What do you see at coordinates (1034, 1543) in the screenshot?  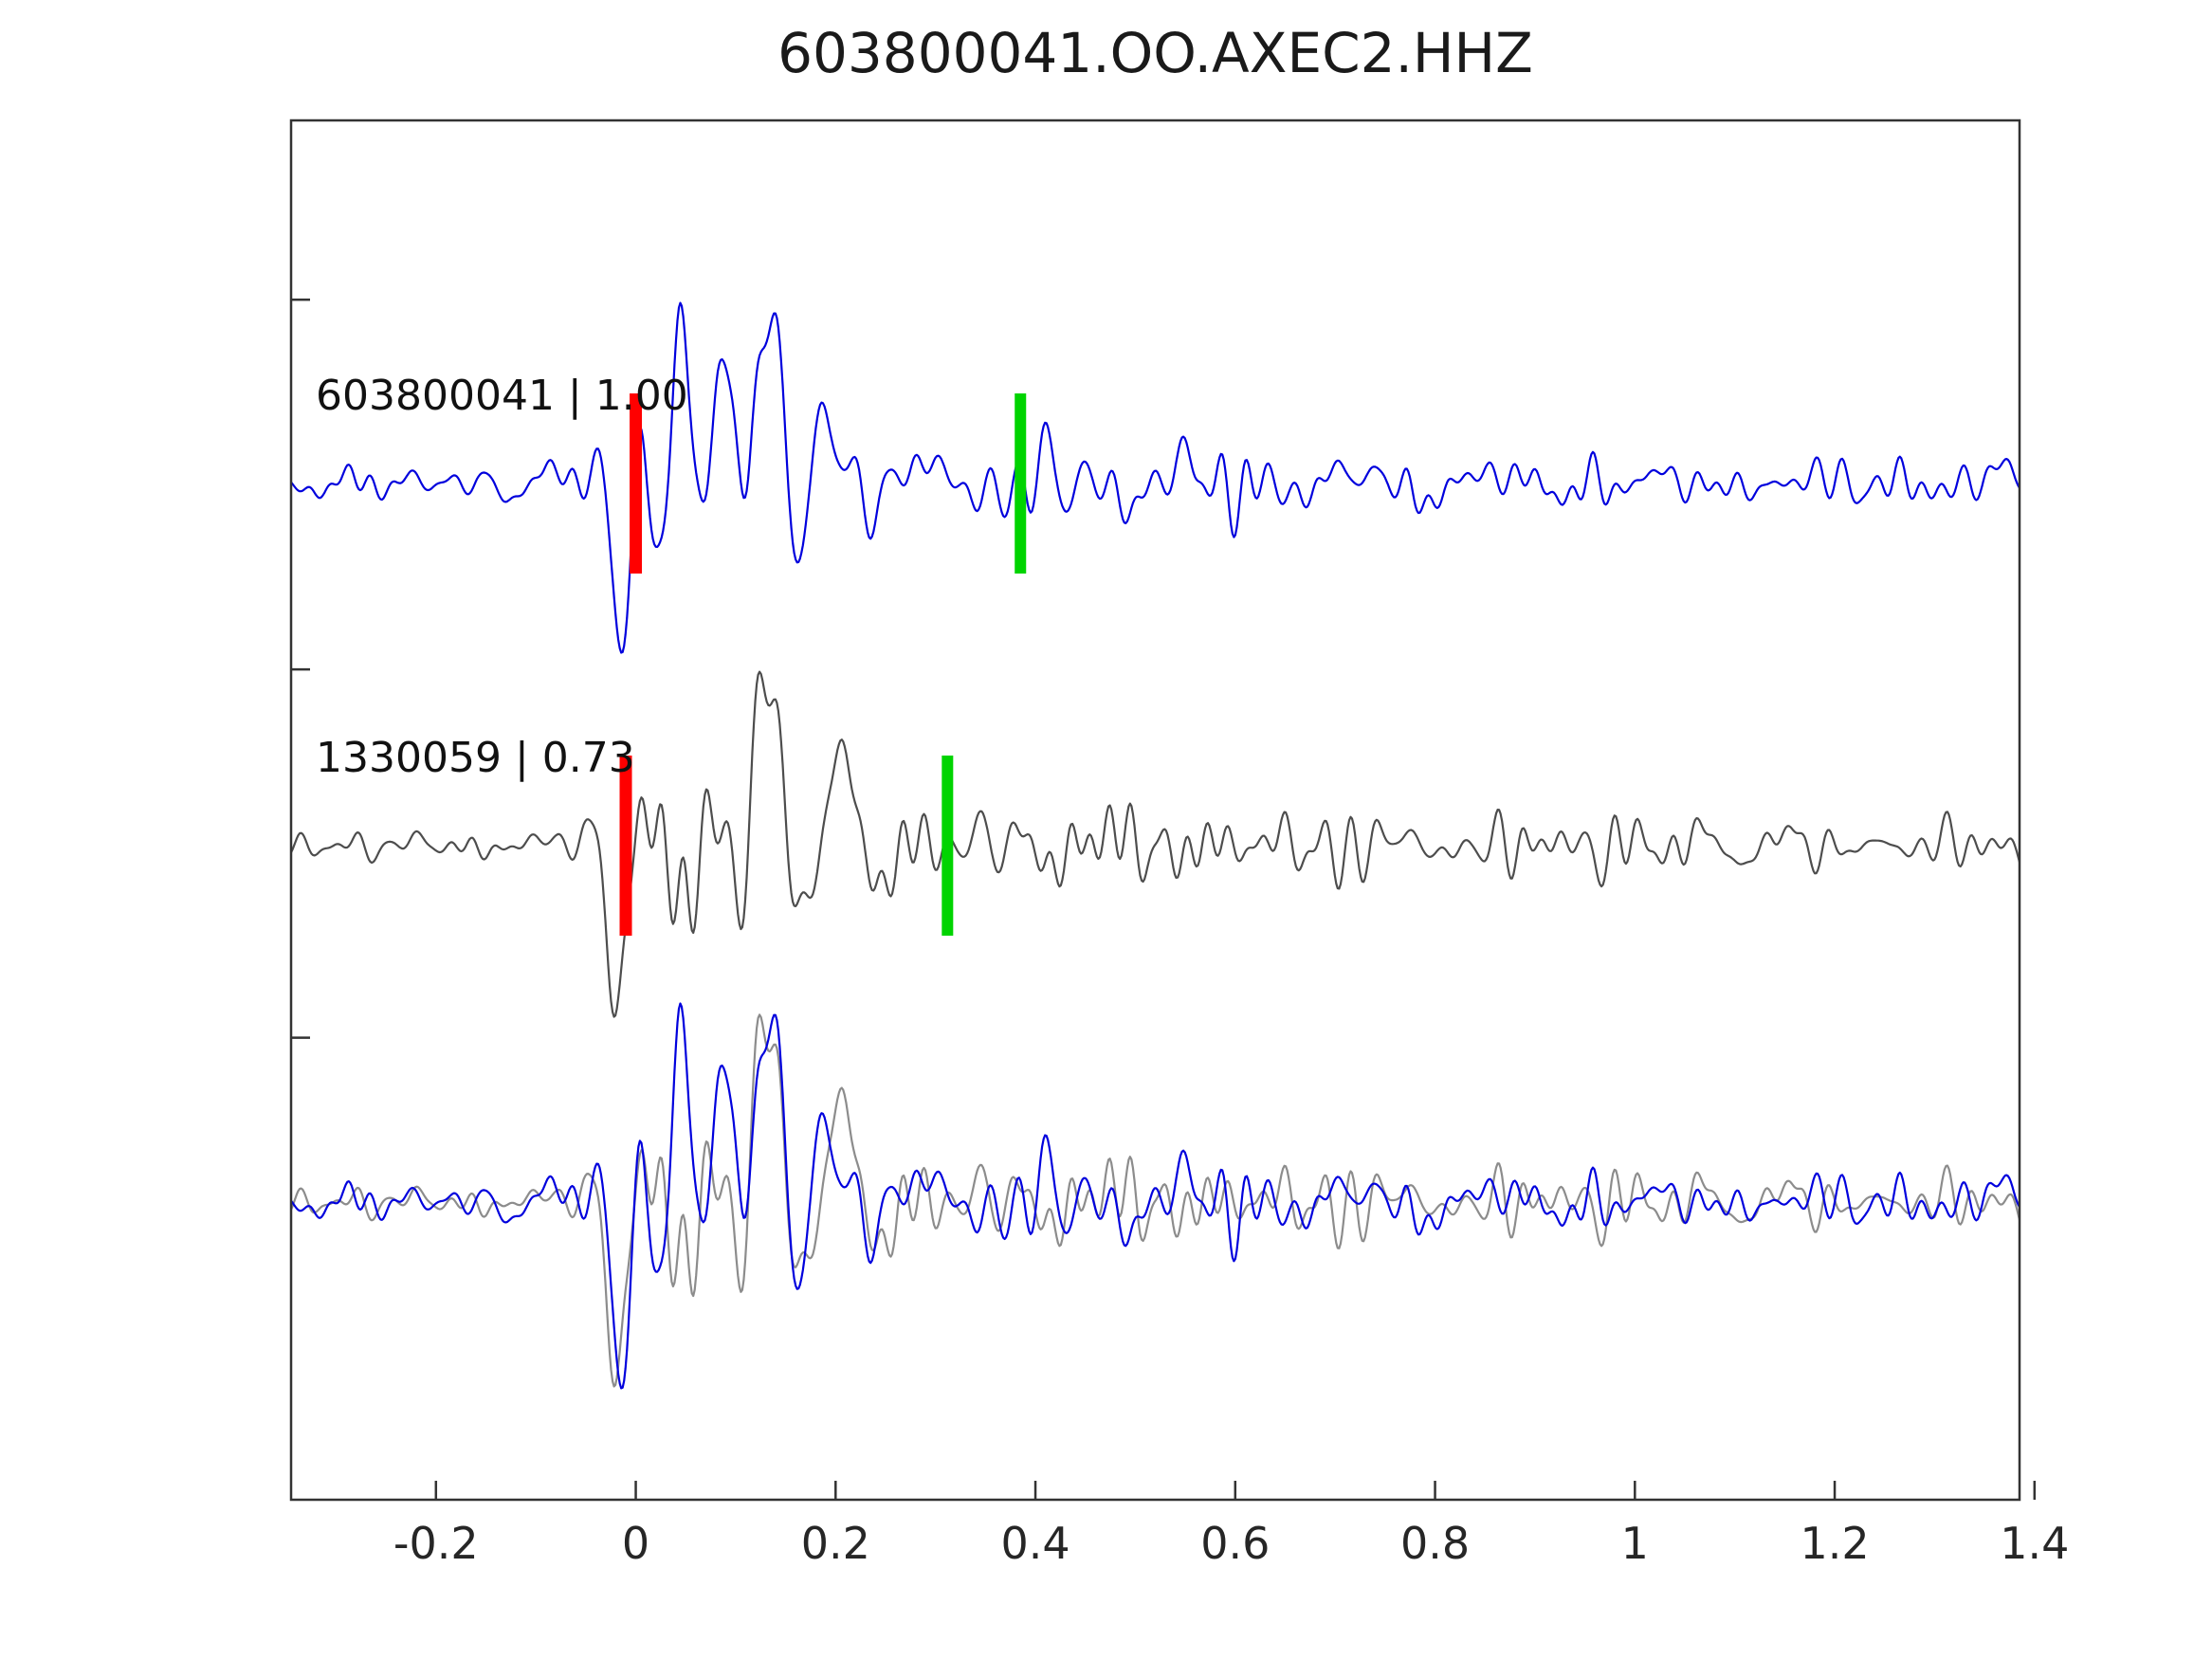 I see `x-tick-label: 0.4` at bounding box center [1034, 1543].